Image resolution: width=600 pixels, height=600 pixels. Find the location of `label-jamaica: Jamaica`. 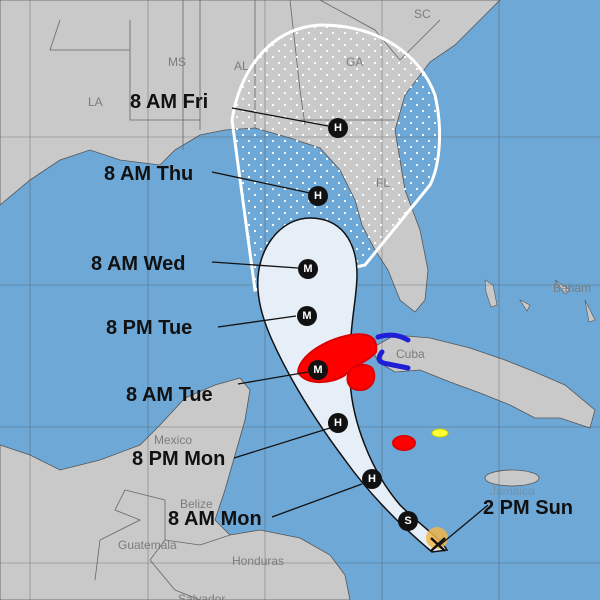

label-jamaica: Jamaica is located at coordinates (512, 491).